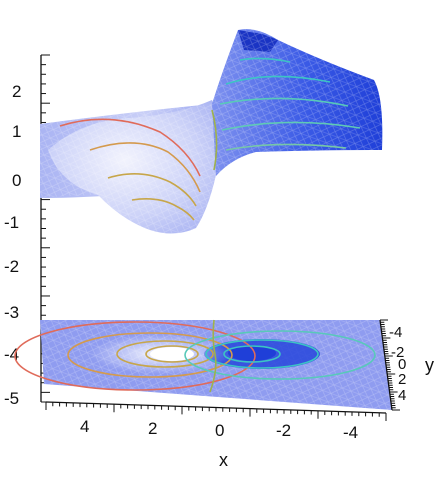 The height and width of the screenshot is (477, 448). Describe the element at coordinates (397, 352) in the screenshot. I see `y-tick-label-minus-2: -2` at that location.